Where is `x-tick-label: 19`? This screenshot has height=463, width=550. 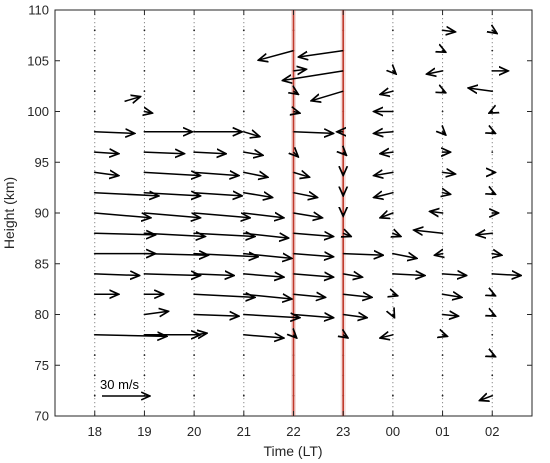
x-tick-label: 19 is located at coordinates (144, 431).